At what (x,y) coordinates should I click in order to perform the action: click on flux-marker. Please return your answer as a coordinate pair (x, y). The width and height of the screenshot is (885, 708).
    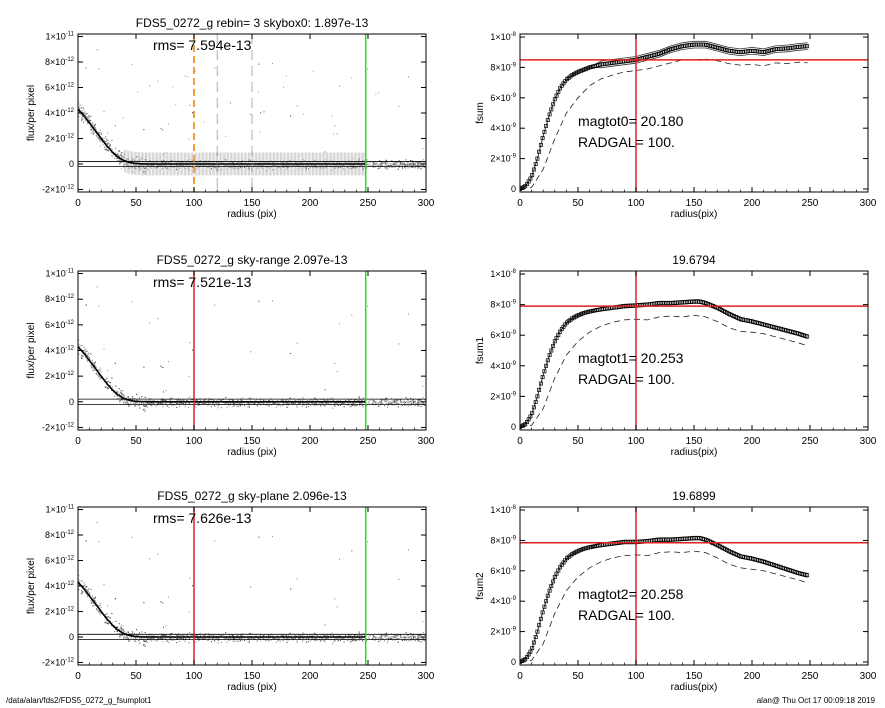
    Looking at the image, I should click on (544, 131).